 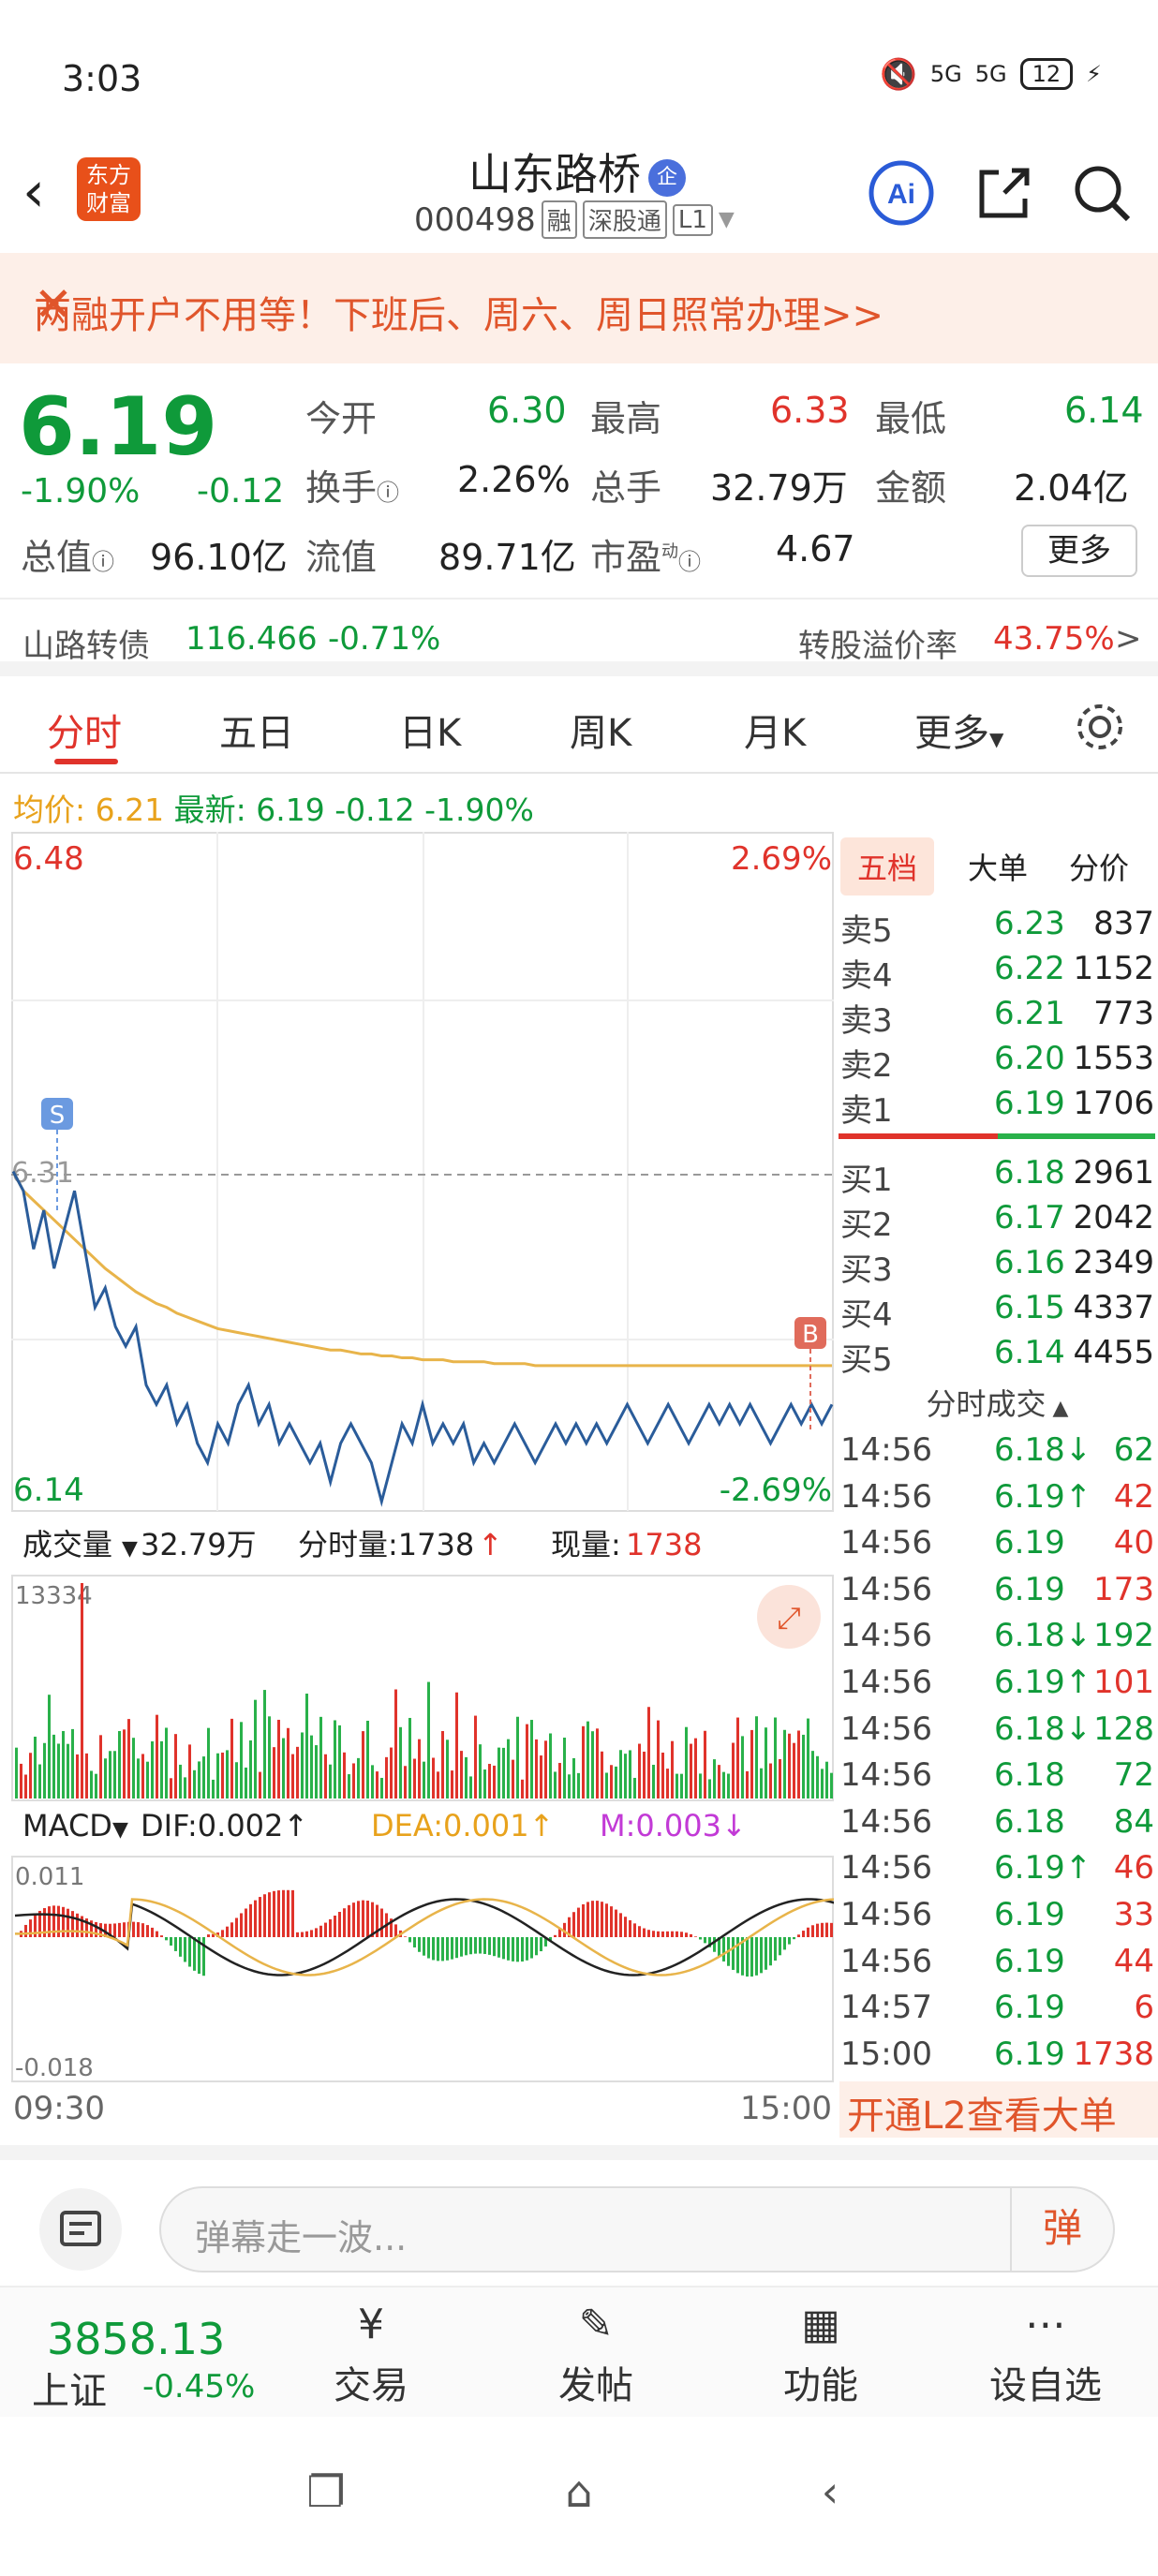 I want to click on gear-icon, so click(x=1100, y=727).